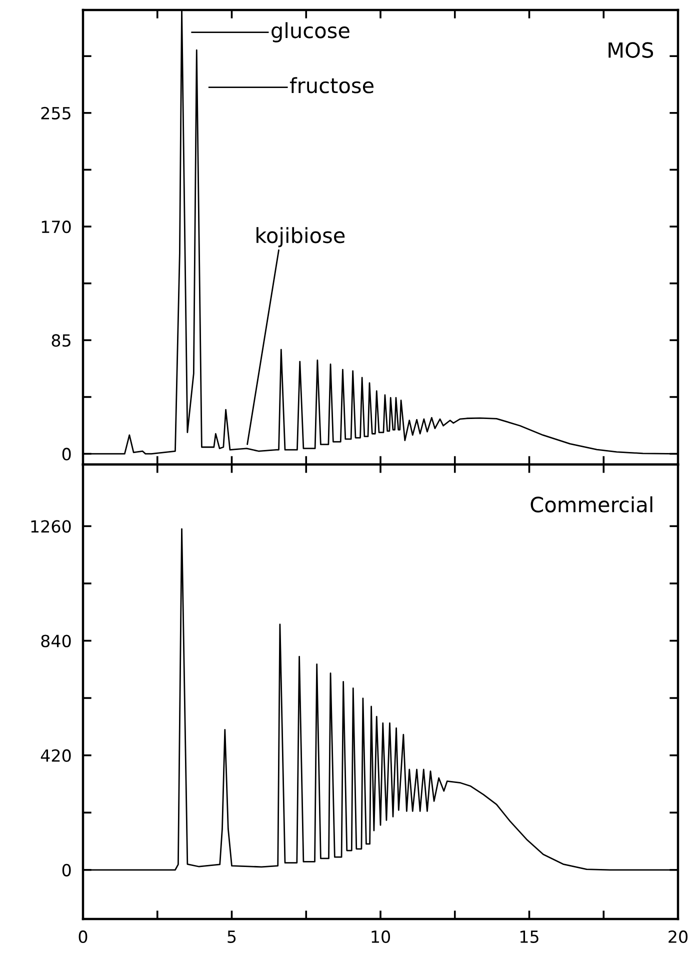 The image size is (696, 958). What do you see at coordinates (311, 32) in the screenshot?
I see `annotation: glucose` at bounding box center [311, 32].